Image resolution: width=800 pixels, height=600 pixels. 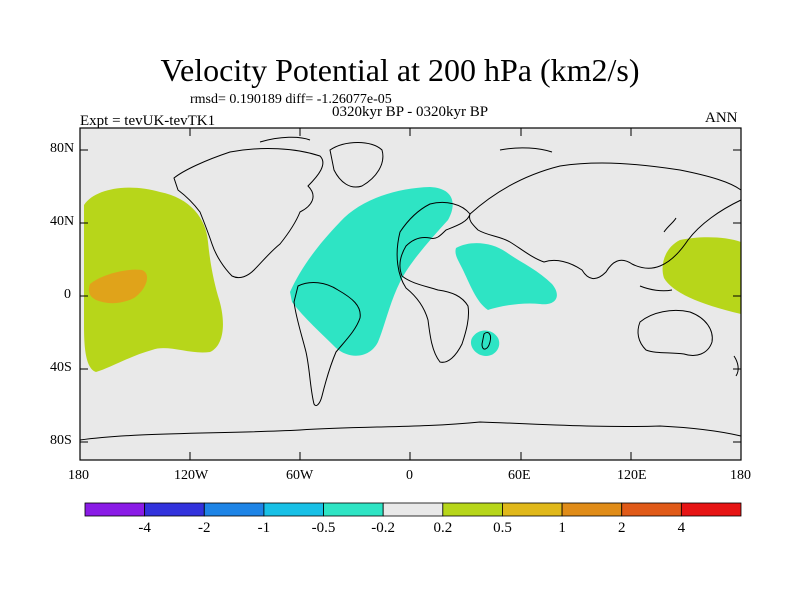 What do you see at coordinates (383, 528) in the screenshot?
I see `colorbar-label: -0.2` at bounding box center [383, 528].